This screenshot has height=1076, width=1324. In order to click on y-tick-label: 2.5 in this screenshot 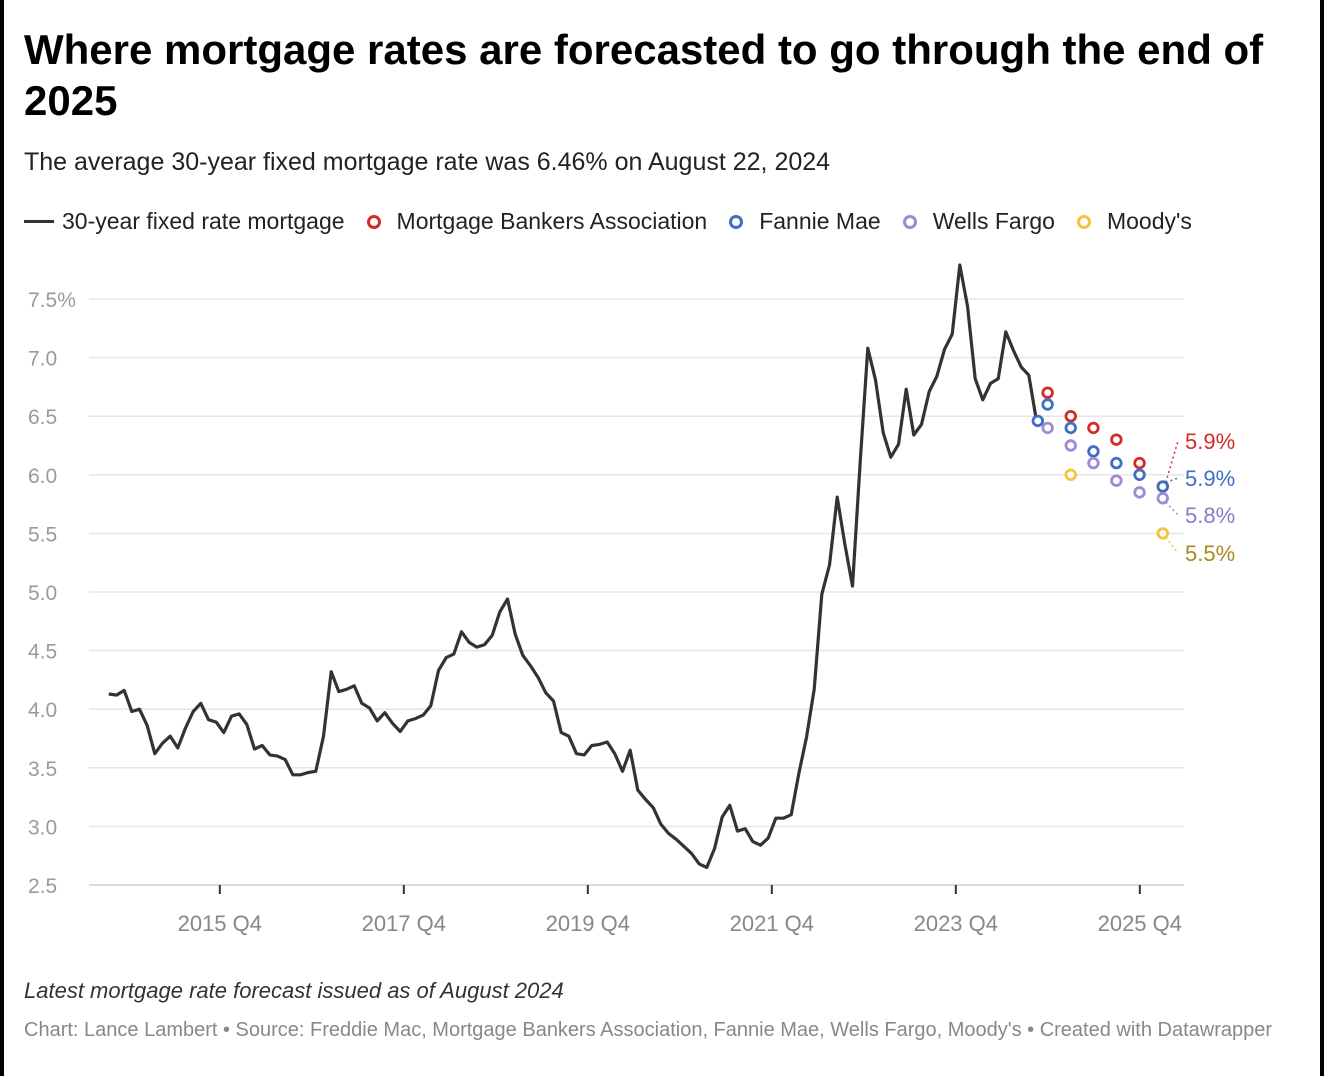, I will do `click(42, 886)`.